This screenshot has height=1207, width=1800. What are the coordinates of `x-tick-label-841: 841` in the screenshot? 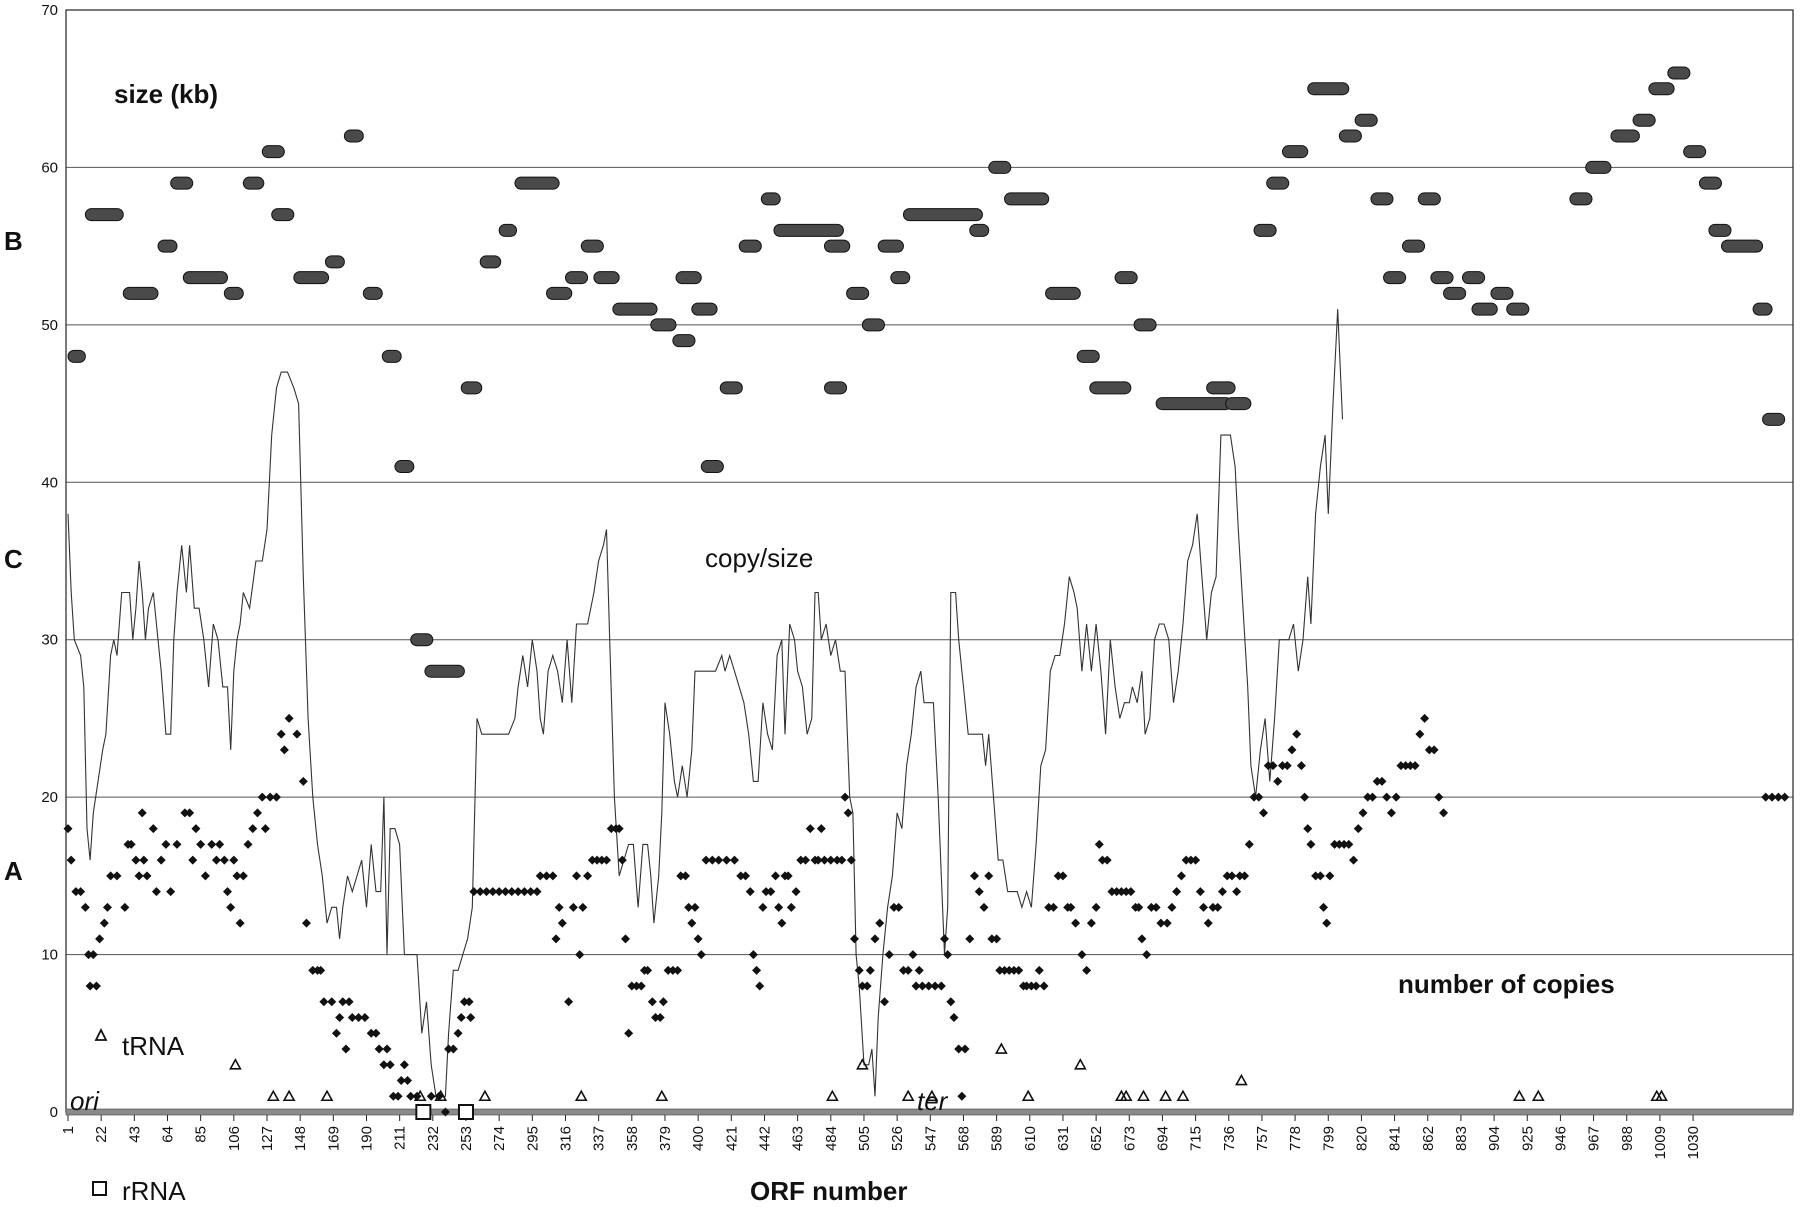 It's located at (1395, 1138).